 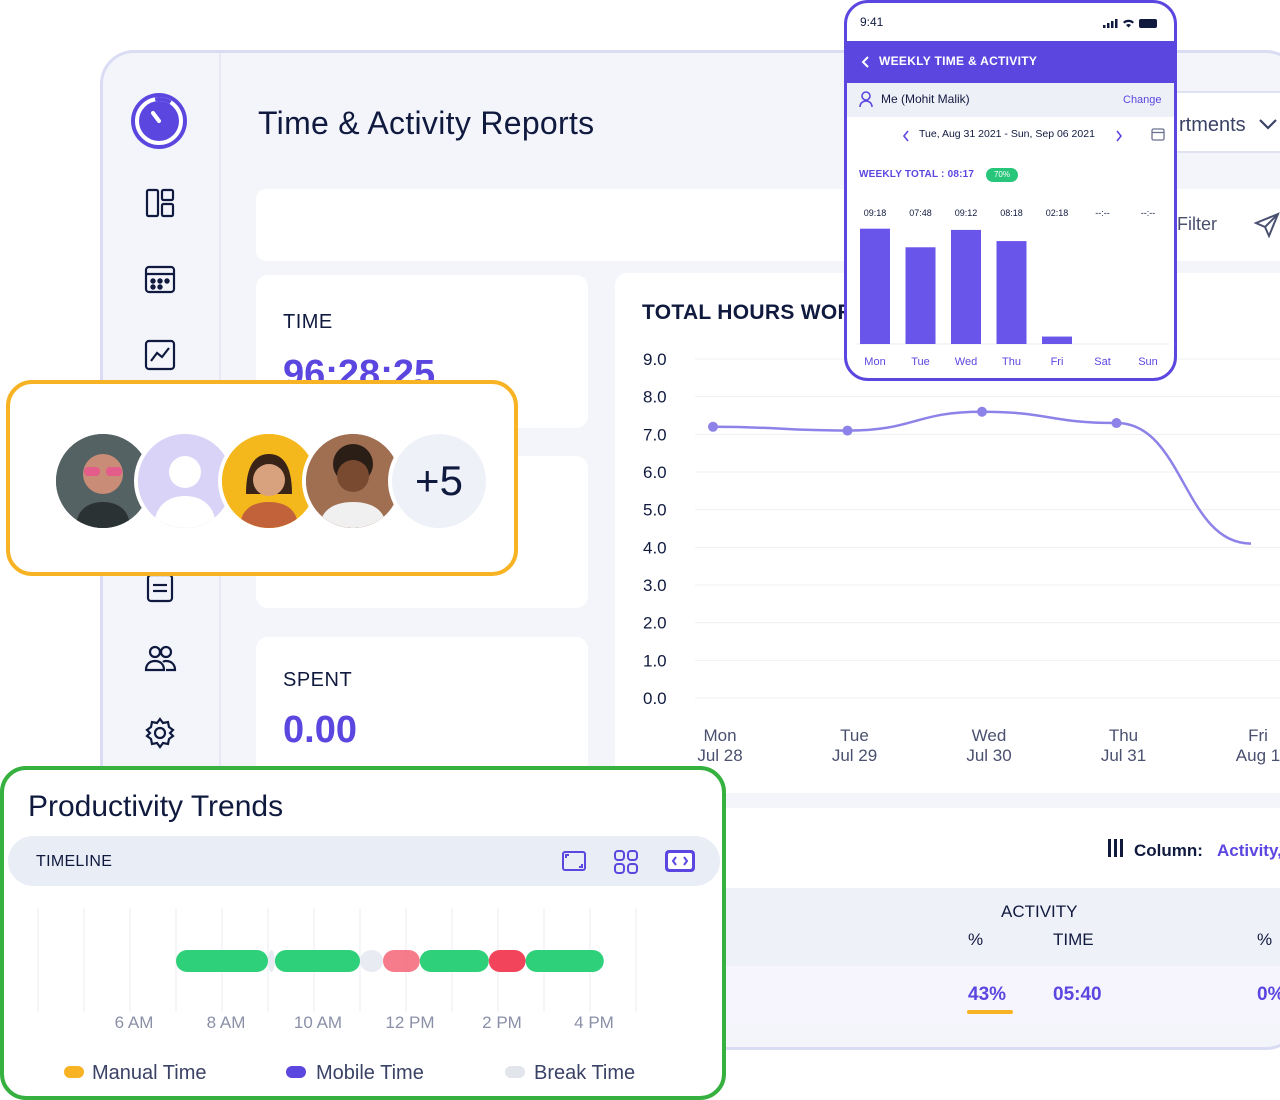 I want to click on phone-header-title: WEEKLY TIME & ACTIVITY, so click(x=958, y=61).